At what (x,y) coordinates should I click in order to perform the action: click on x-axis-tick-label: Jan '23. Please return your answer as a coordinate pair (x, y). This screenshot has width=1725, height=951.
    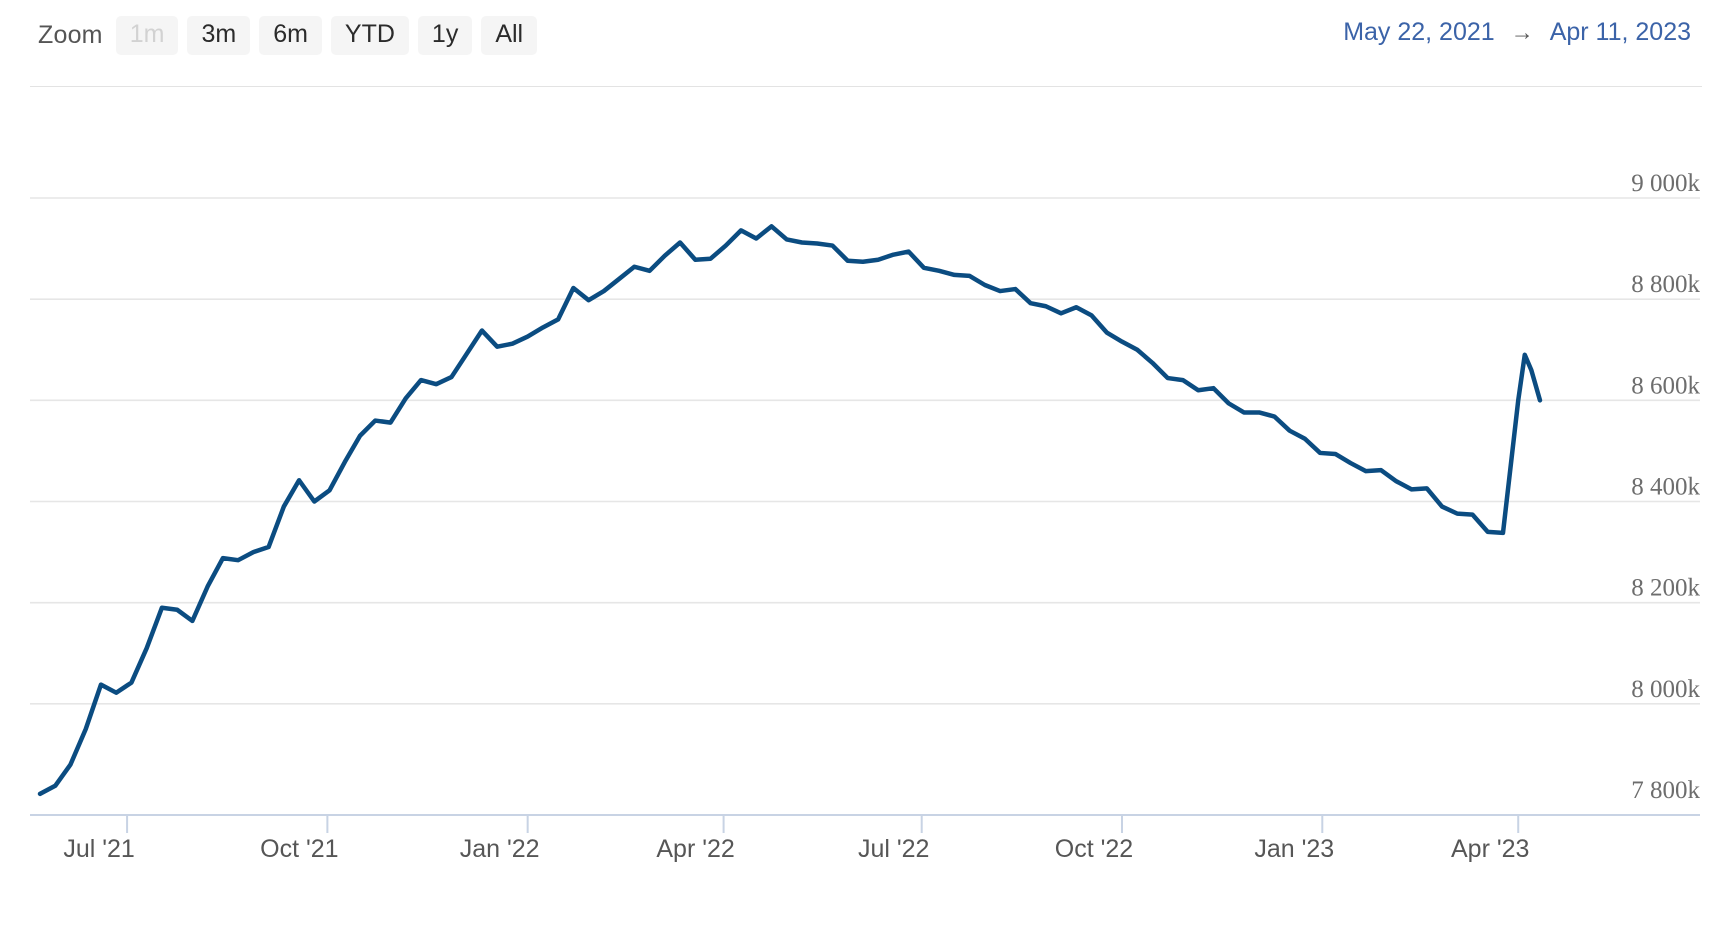
    Looking at the image, I should click on (1294, 849).